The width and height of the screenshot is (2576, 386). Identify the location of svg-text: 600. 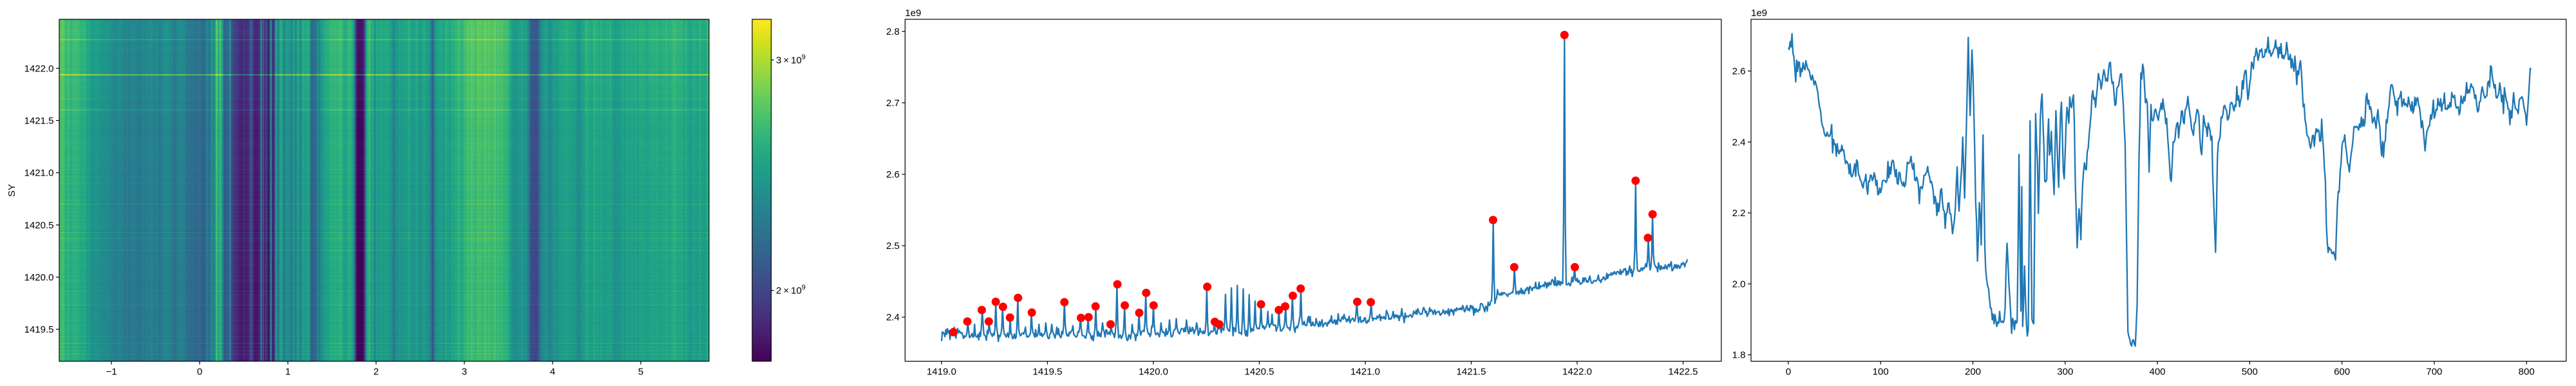
(2342, 372).